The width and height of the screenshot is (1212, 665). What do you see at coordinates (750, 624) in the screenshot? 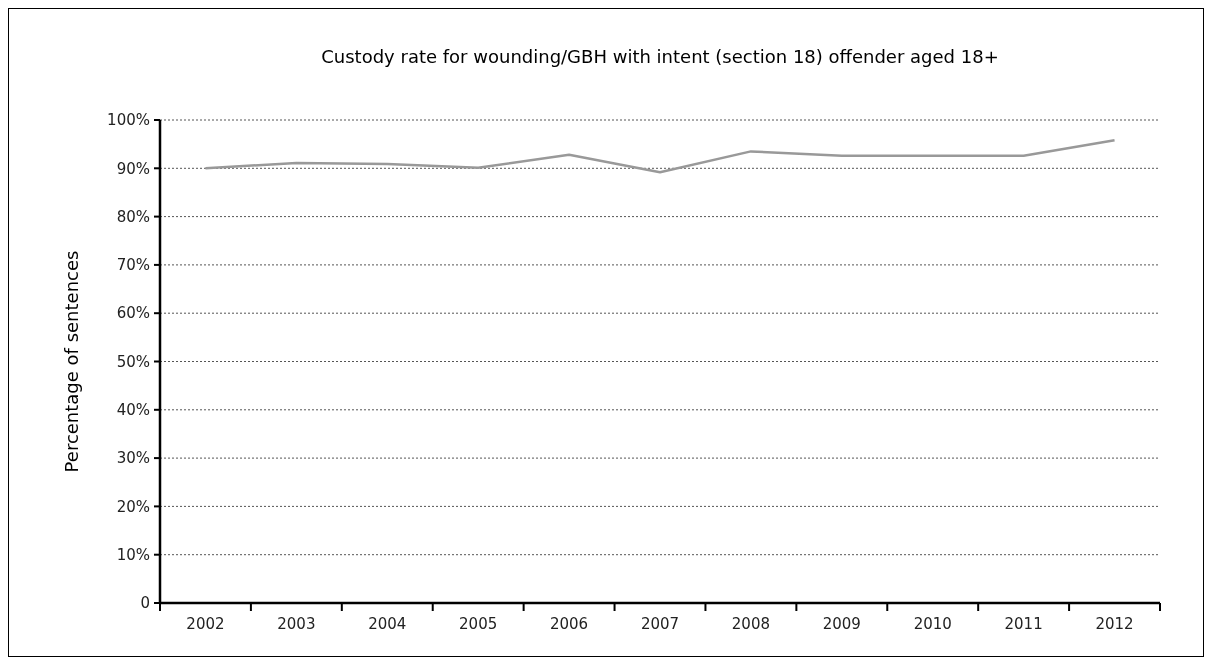
I see `x-tick-label: 2008` at bounding box center [750, 624].